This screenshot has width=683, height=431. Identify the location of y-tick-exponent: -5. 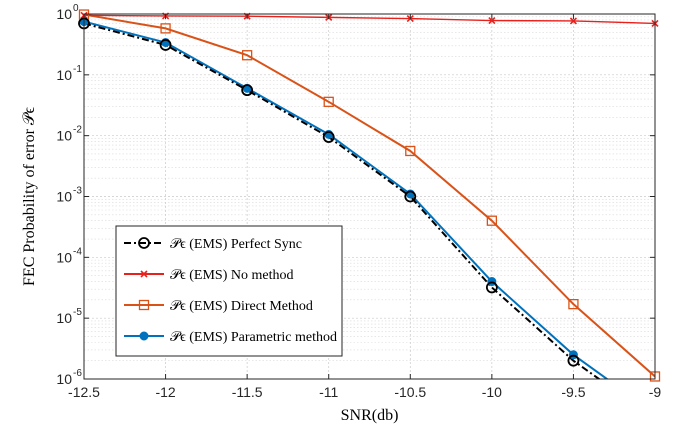
(77, 312).